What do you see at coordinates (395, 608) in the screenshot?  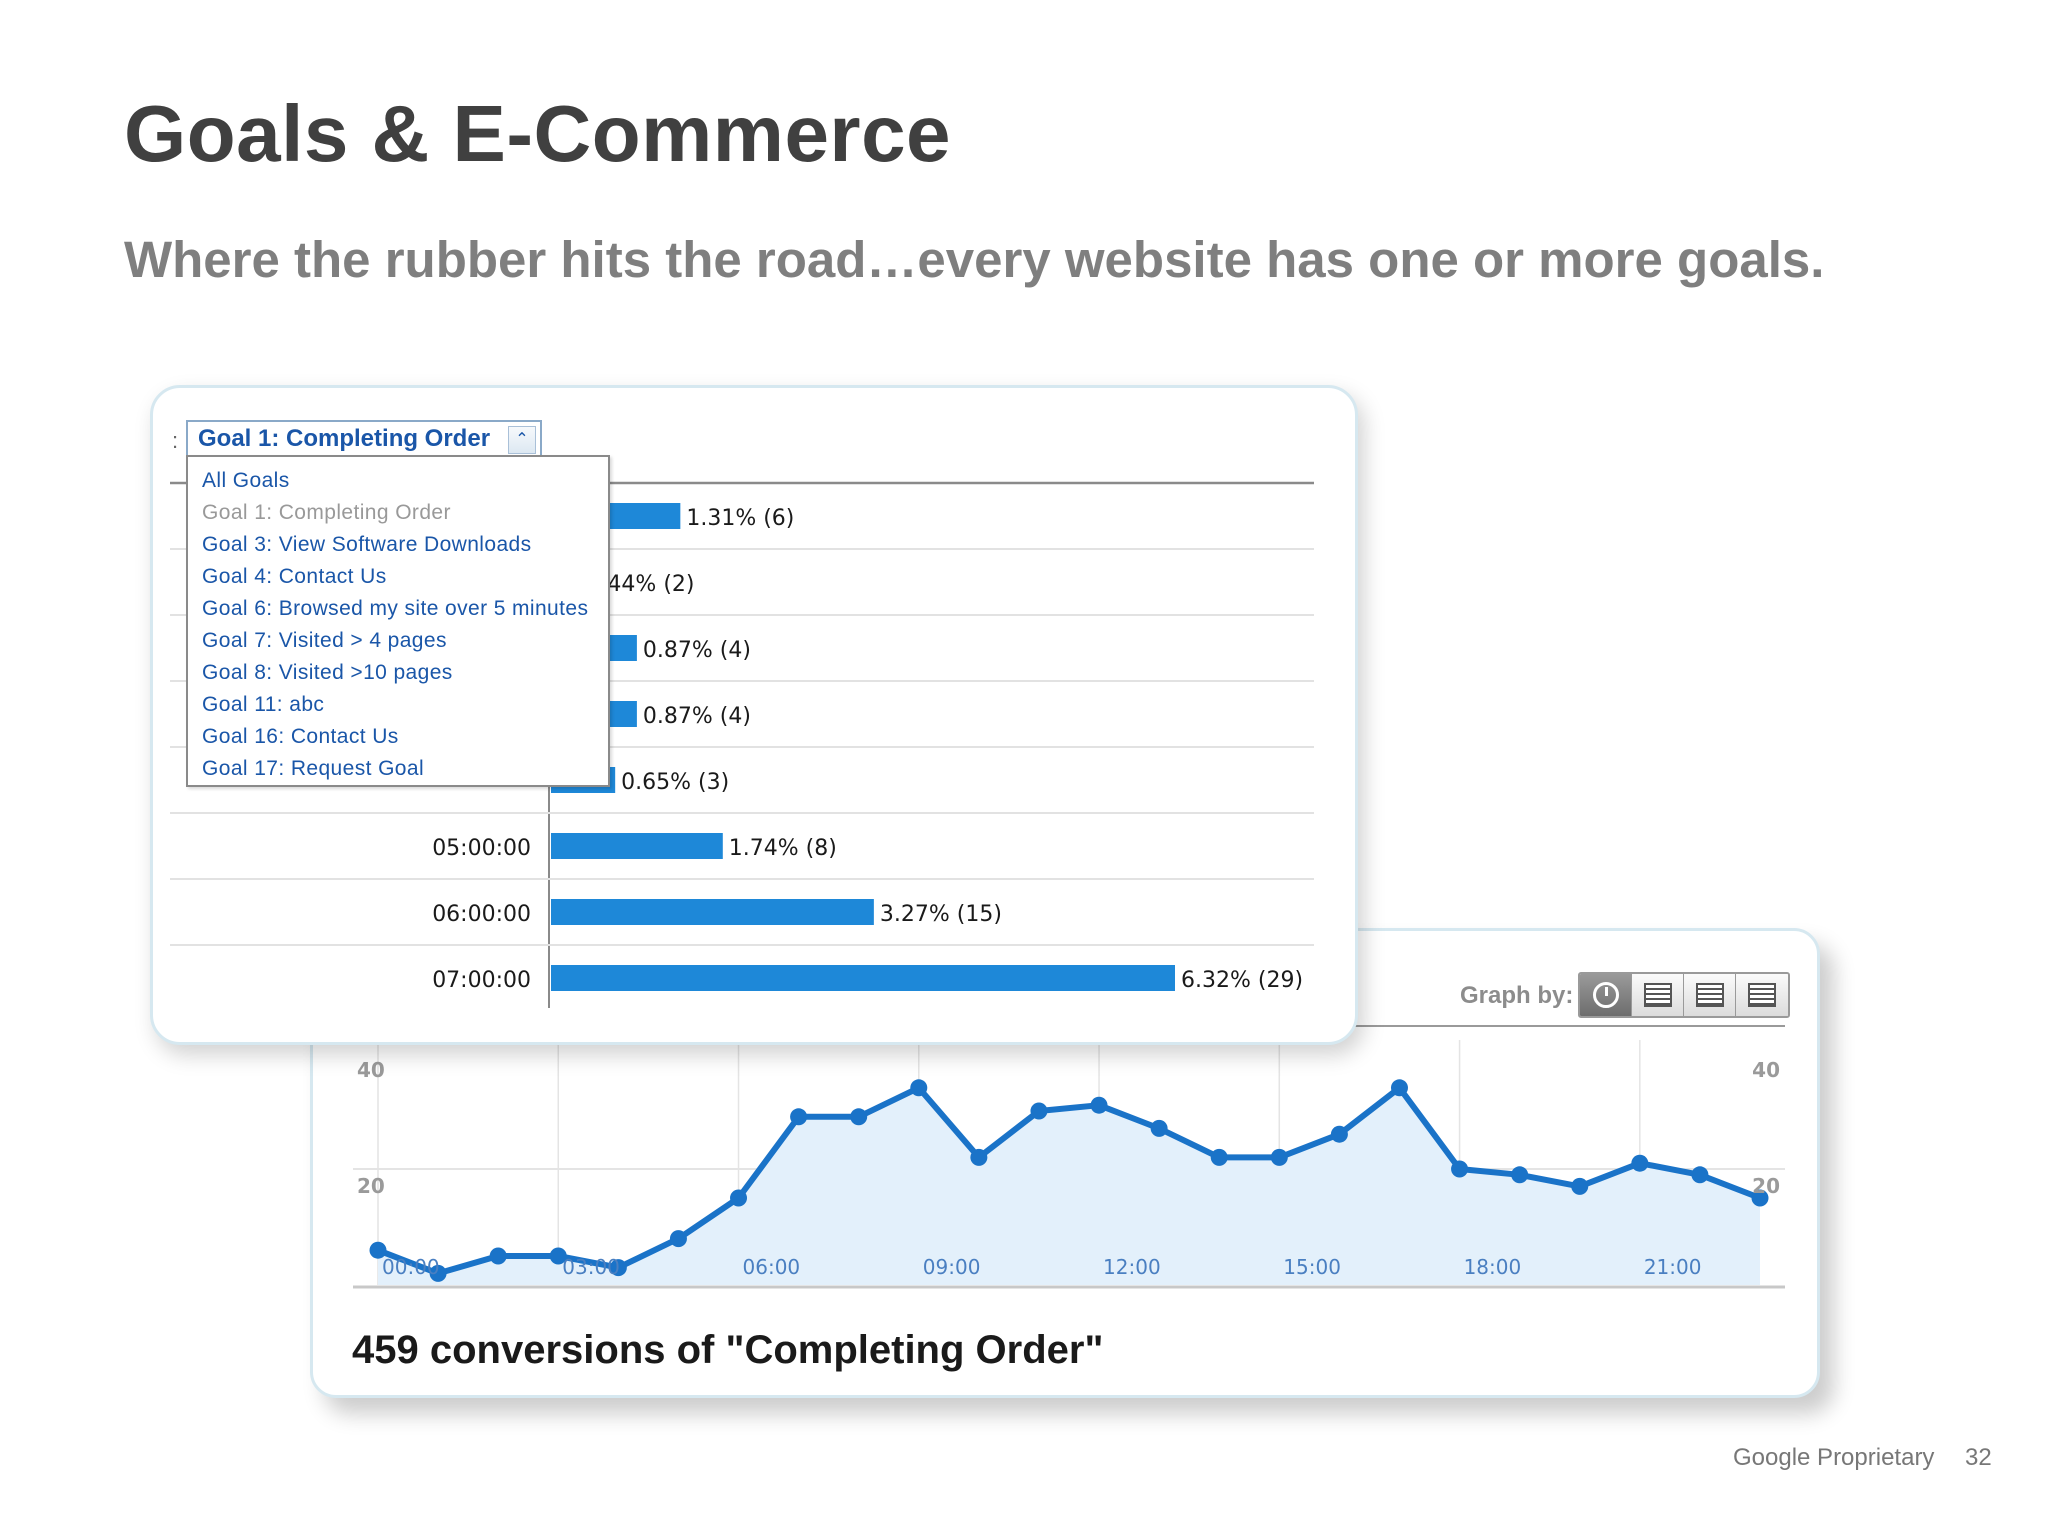 I see `goal-option: Goal 6: Browsed my site over 5 minutes` at bounding box center [395, 608].